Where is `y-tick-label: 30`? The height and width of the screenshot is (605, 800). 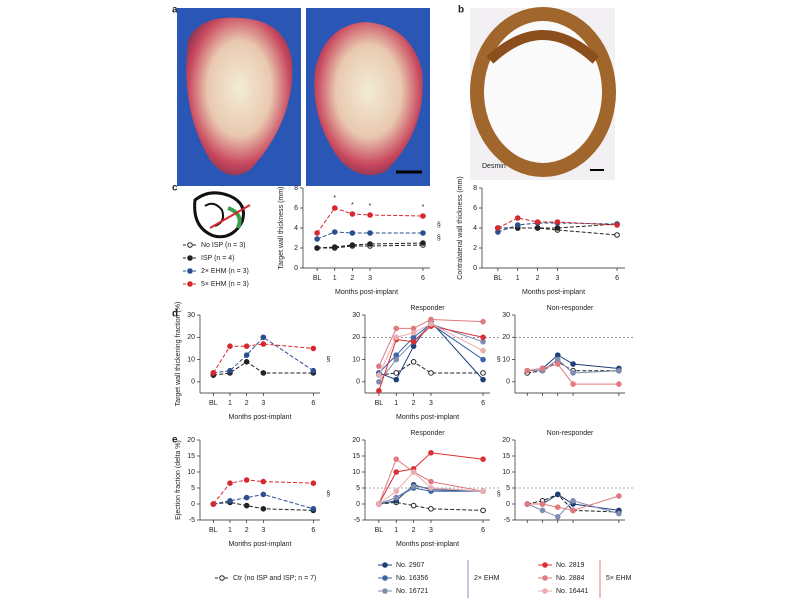 y-tick-label: 30 is located at coordinates (356, 315).